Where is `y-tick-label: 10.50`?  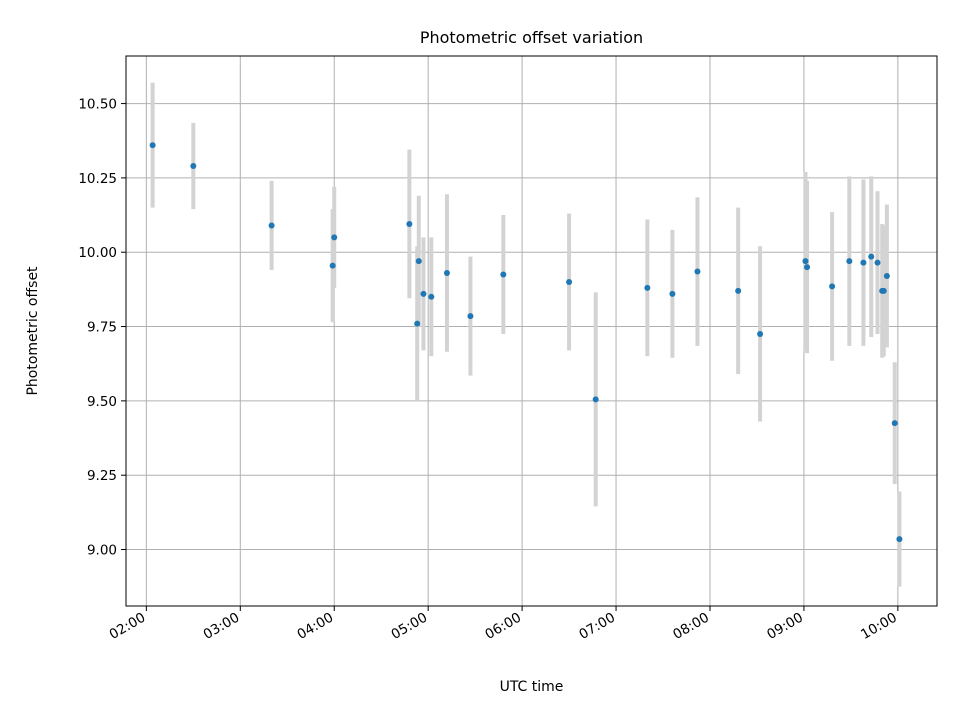 y-tick-label: 10.50 is located at coordinates (97, 105).